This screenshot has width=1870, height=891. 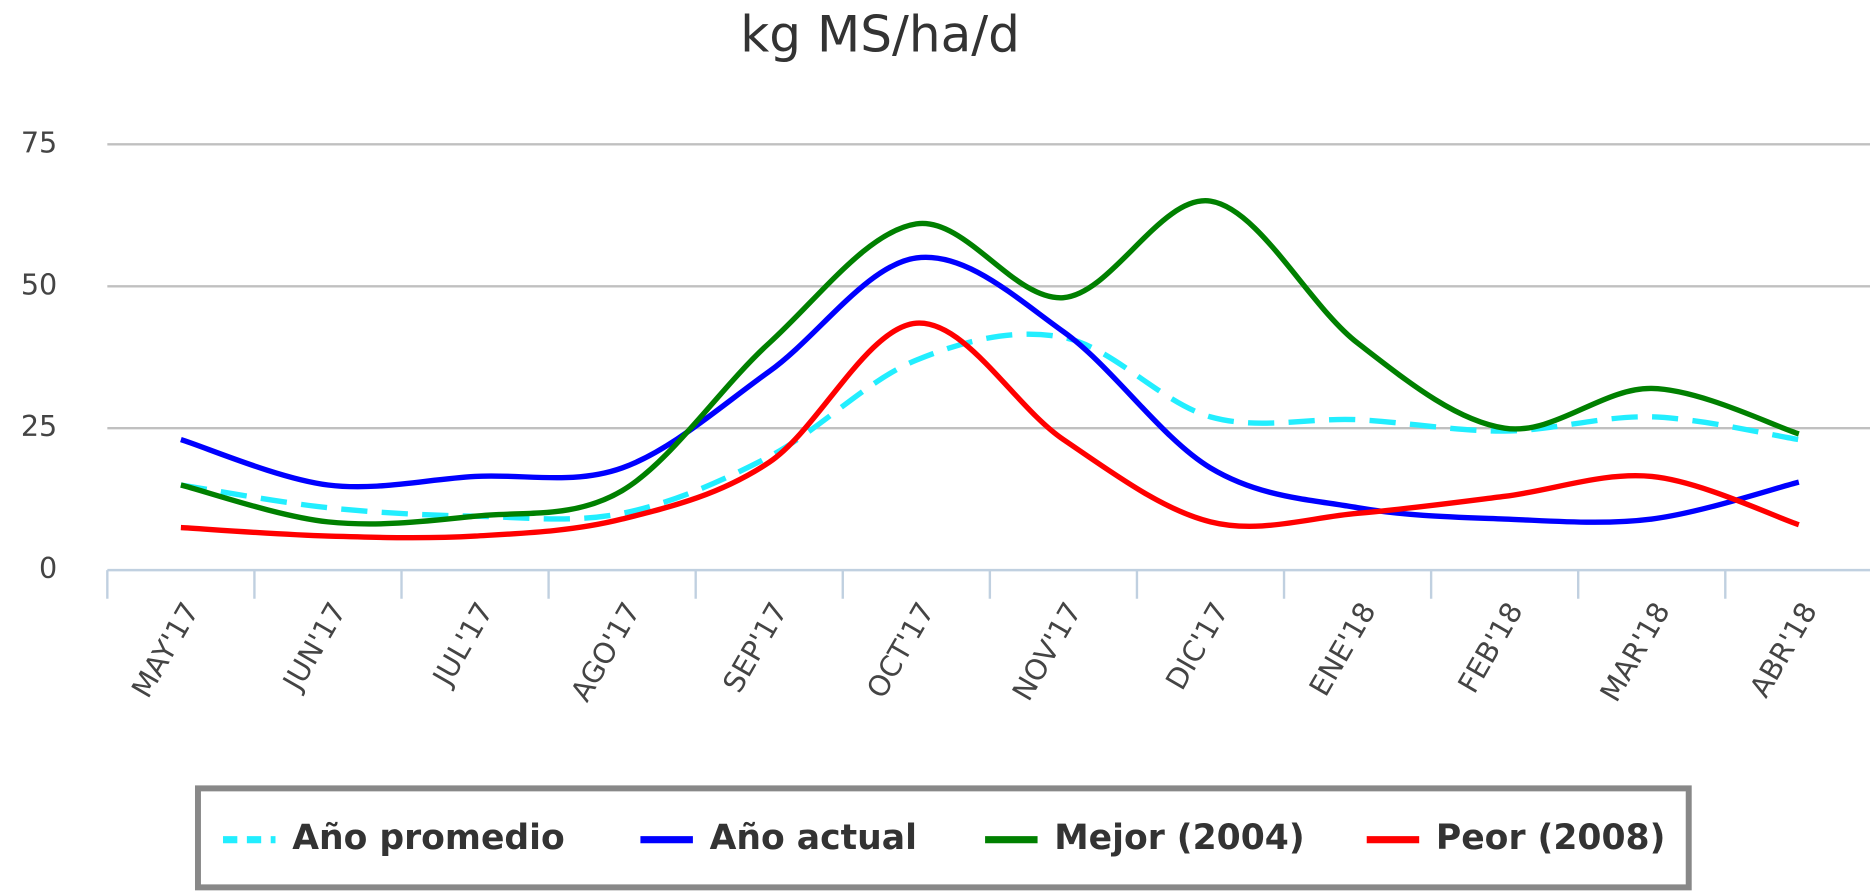 What do you see at coordinates (314, 646) in the screenshot?
I see `x-tick-label: JUN'17` at bounding box center [314, 646].